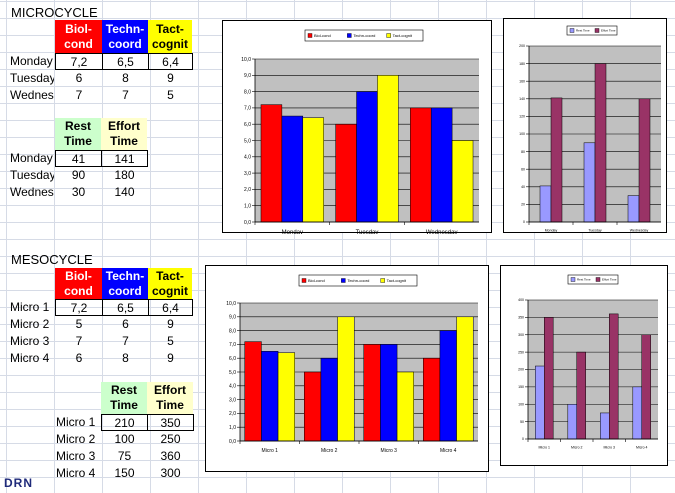  I want to click on meso-time-cell: 250, so click(170, 439).